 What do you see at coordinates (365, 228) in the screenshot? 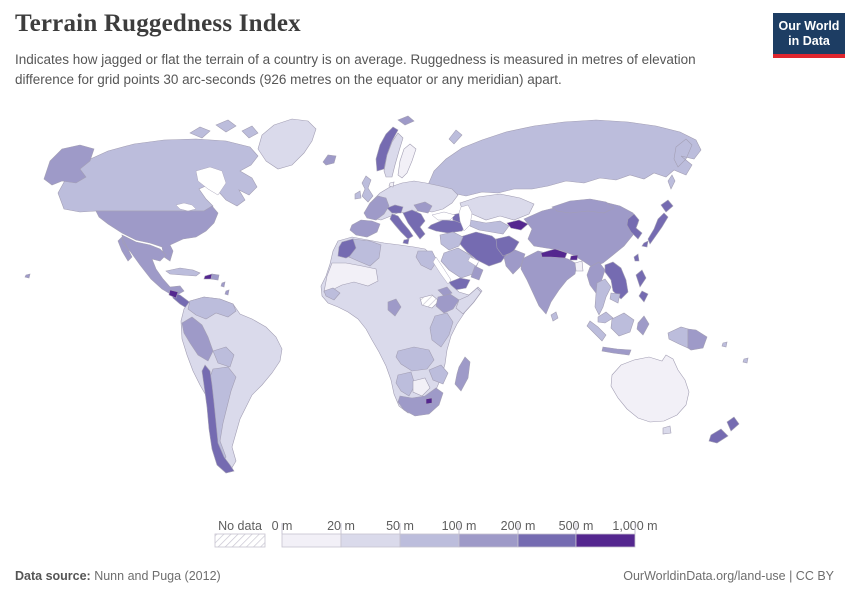
I see `region-spain-portugal` at bounding box center [365, 228].